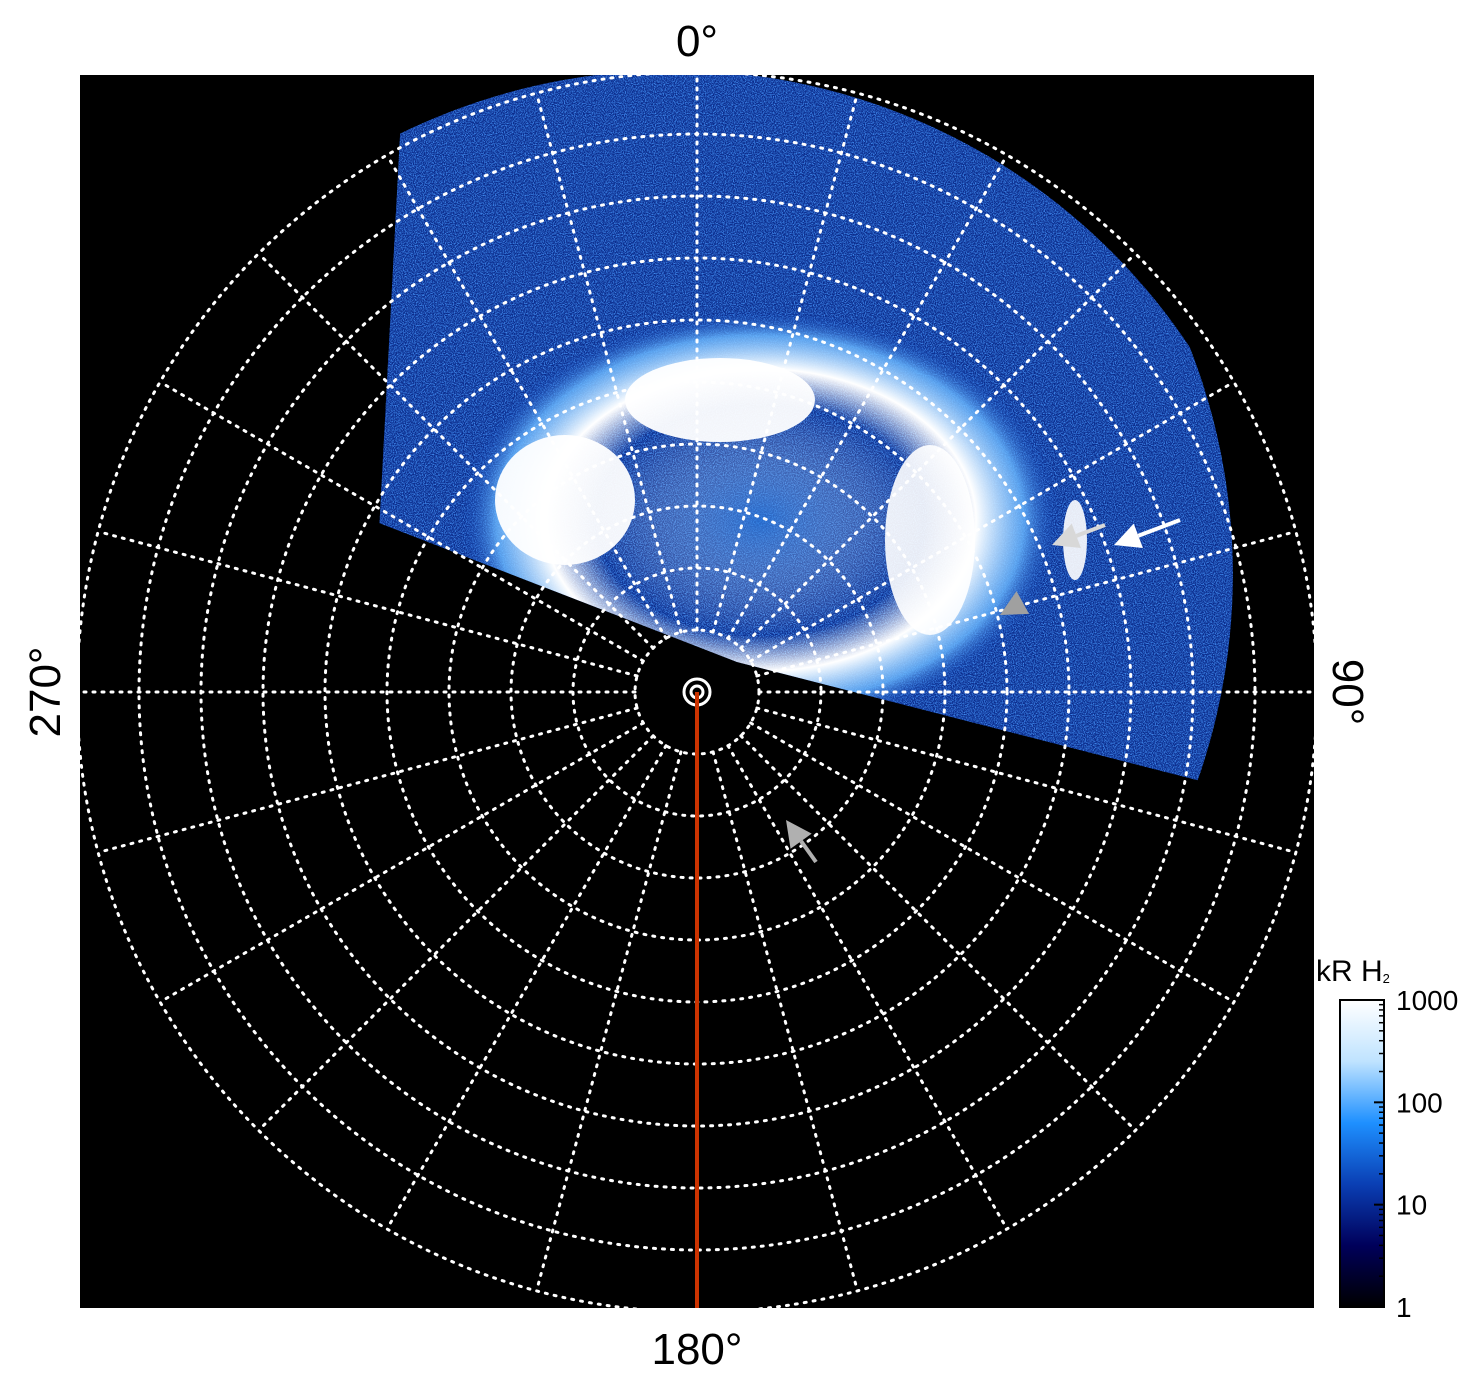  What do you see at coordinates (697, 41) in the screenshot?
I see `angle-label-0: 0°` at bounding box center [697, 41].